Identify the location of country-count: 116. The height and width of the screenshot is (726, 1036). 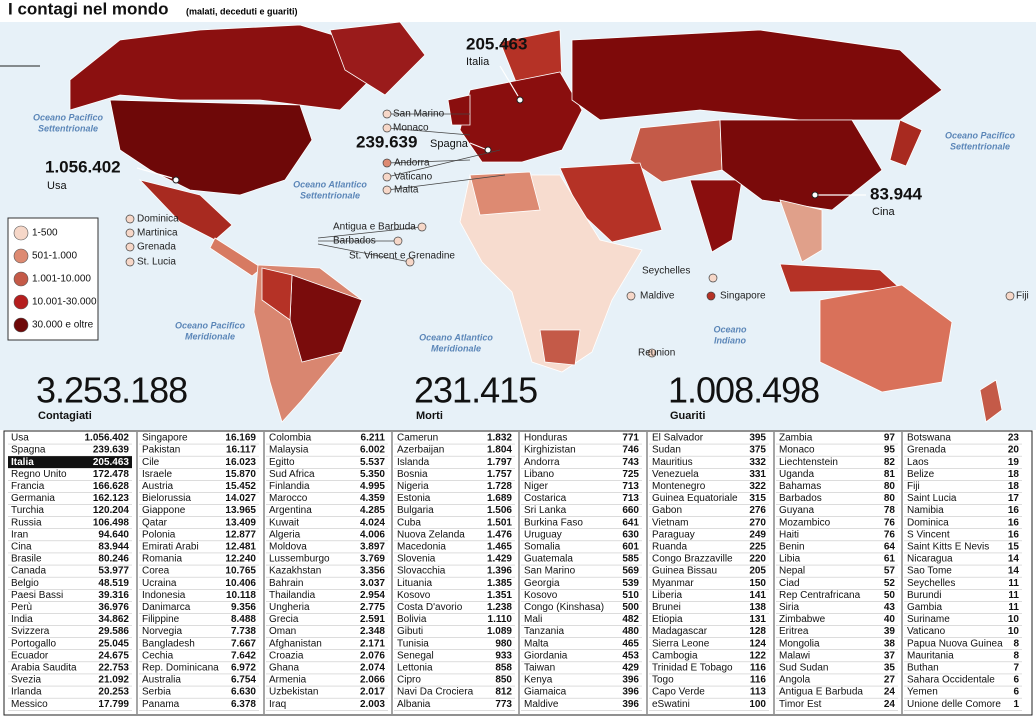
(758, 680).